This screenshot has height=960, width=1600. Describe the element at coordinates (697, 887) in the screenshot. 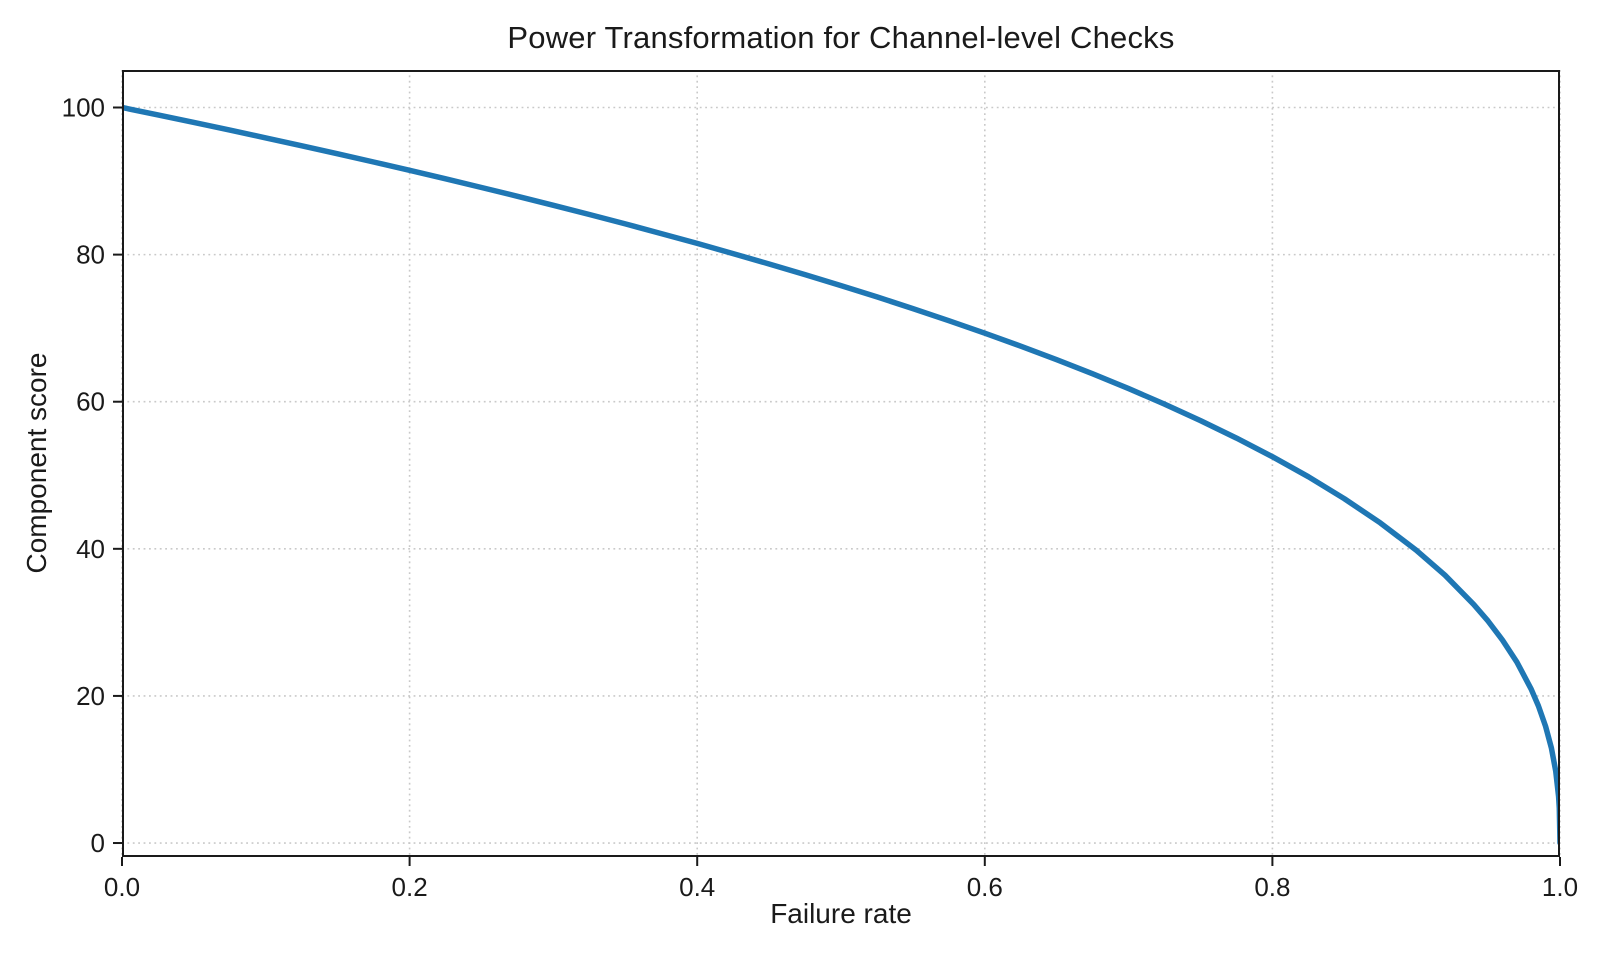

I see `x-tick-label: 0.4` at that location.